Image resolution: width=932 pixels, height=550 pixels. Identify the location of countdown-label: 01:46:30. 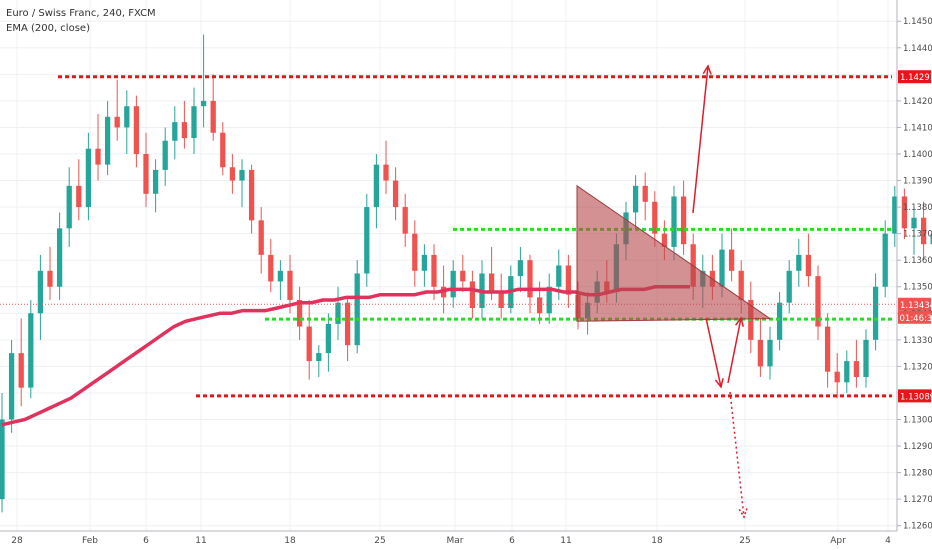
(916, 319).